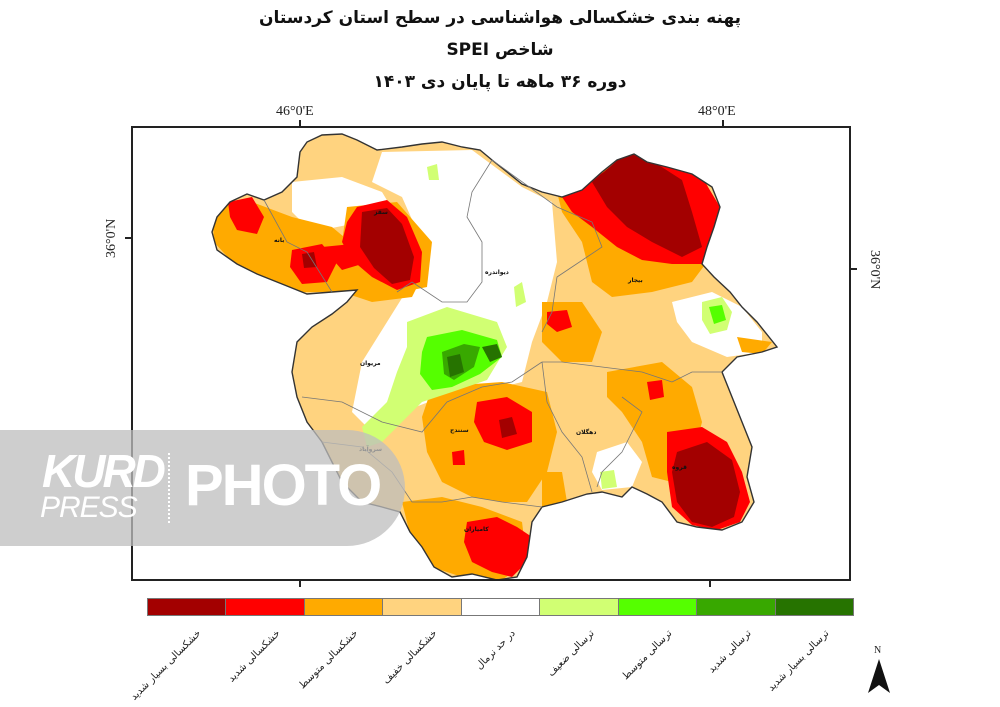 The image size is (1000, 707). Describe the element at coordinates (265, 607) in the screenshot. I see `legend-swatch-severe-drought` at that location.